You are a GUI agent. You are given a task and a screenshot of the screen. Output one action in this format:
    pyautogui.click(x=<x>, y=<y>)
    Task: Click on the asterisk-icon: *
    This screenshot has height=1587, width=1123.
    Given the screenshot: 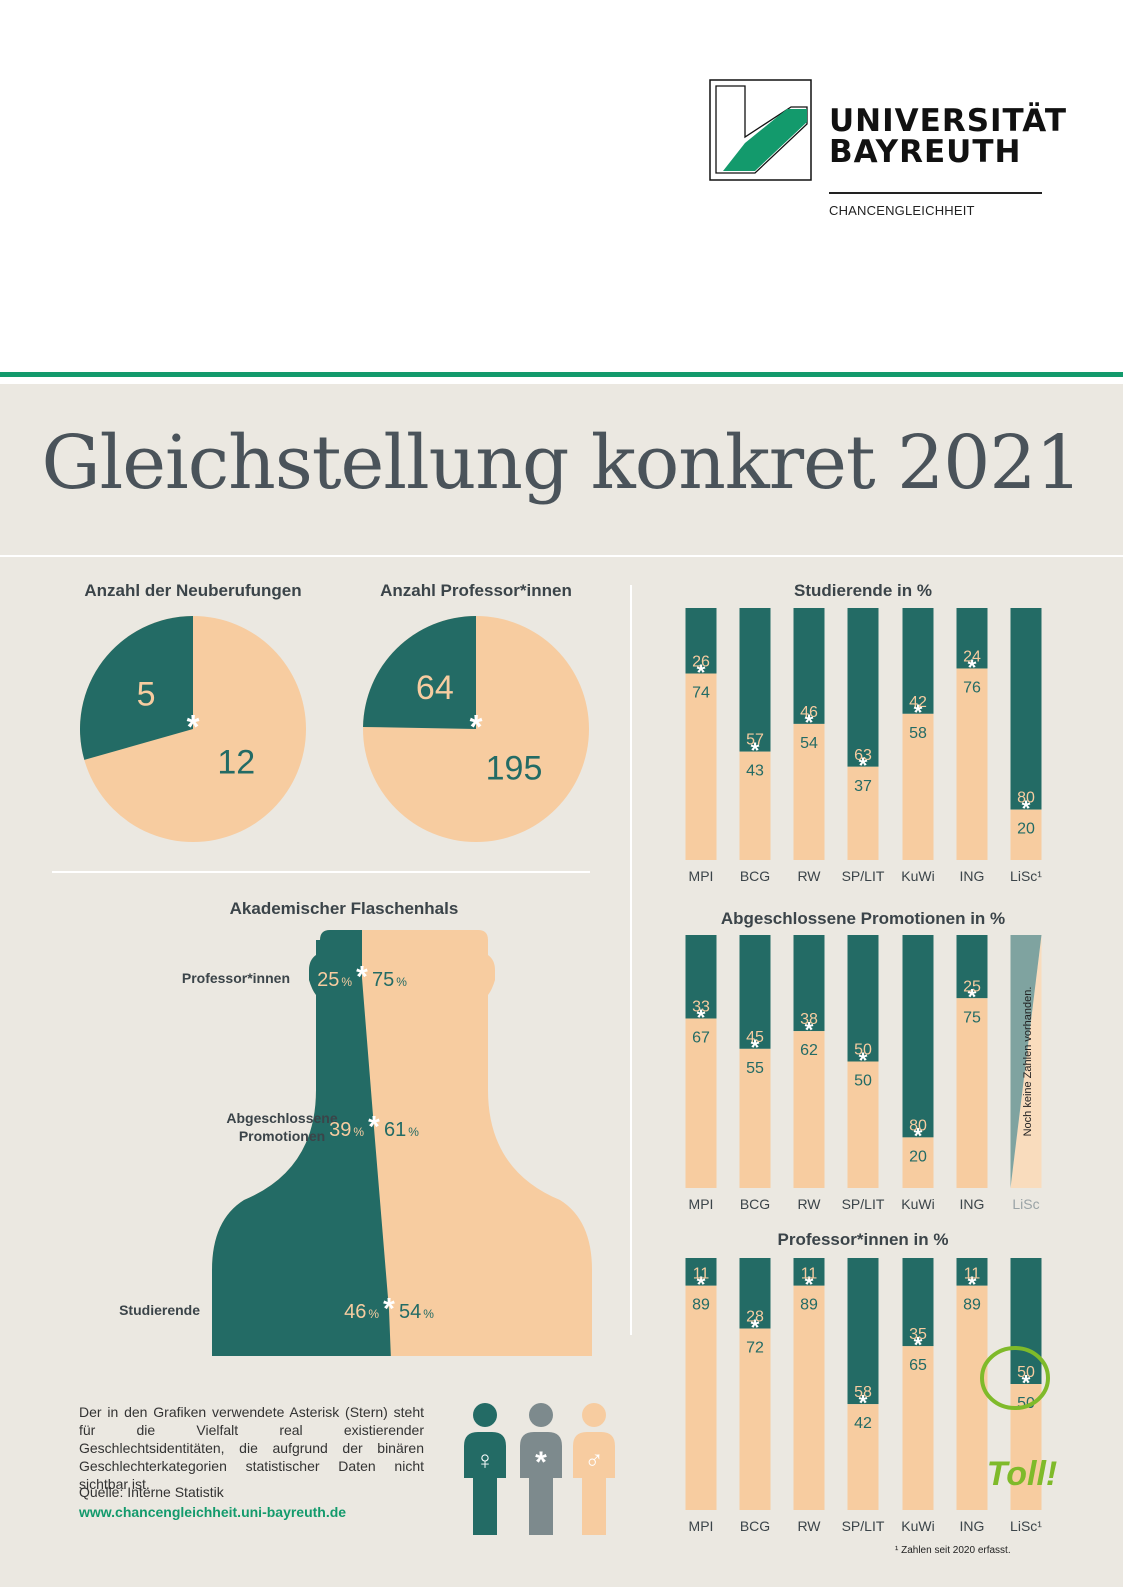 What is the action you would take?
    pyautogui.click(x=541, y=1469)
    